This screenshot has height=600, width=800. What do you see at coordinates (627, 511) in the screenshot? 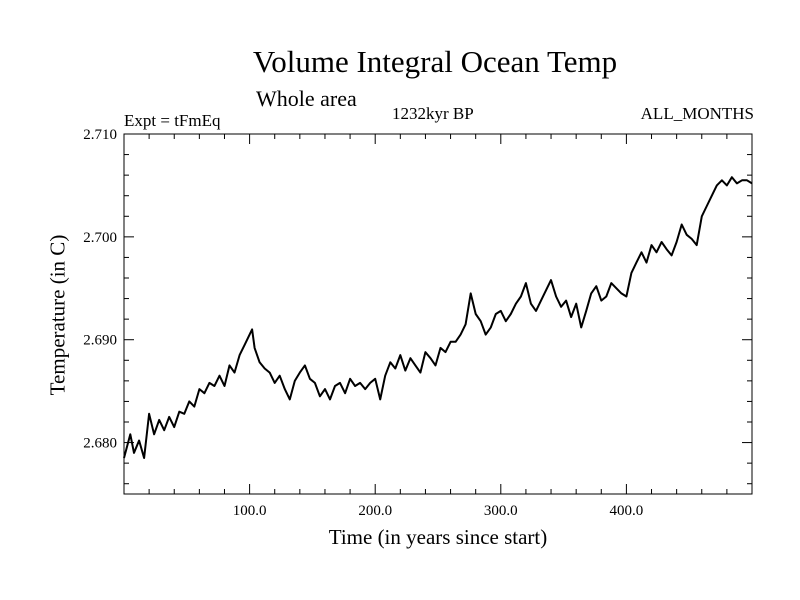
I see `x-tick-label: 400.0` at bounding box center [627, 511].